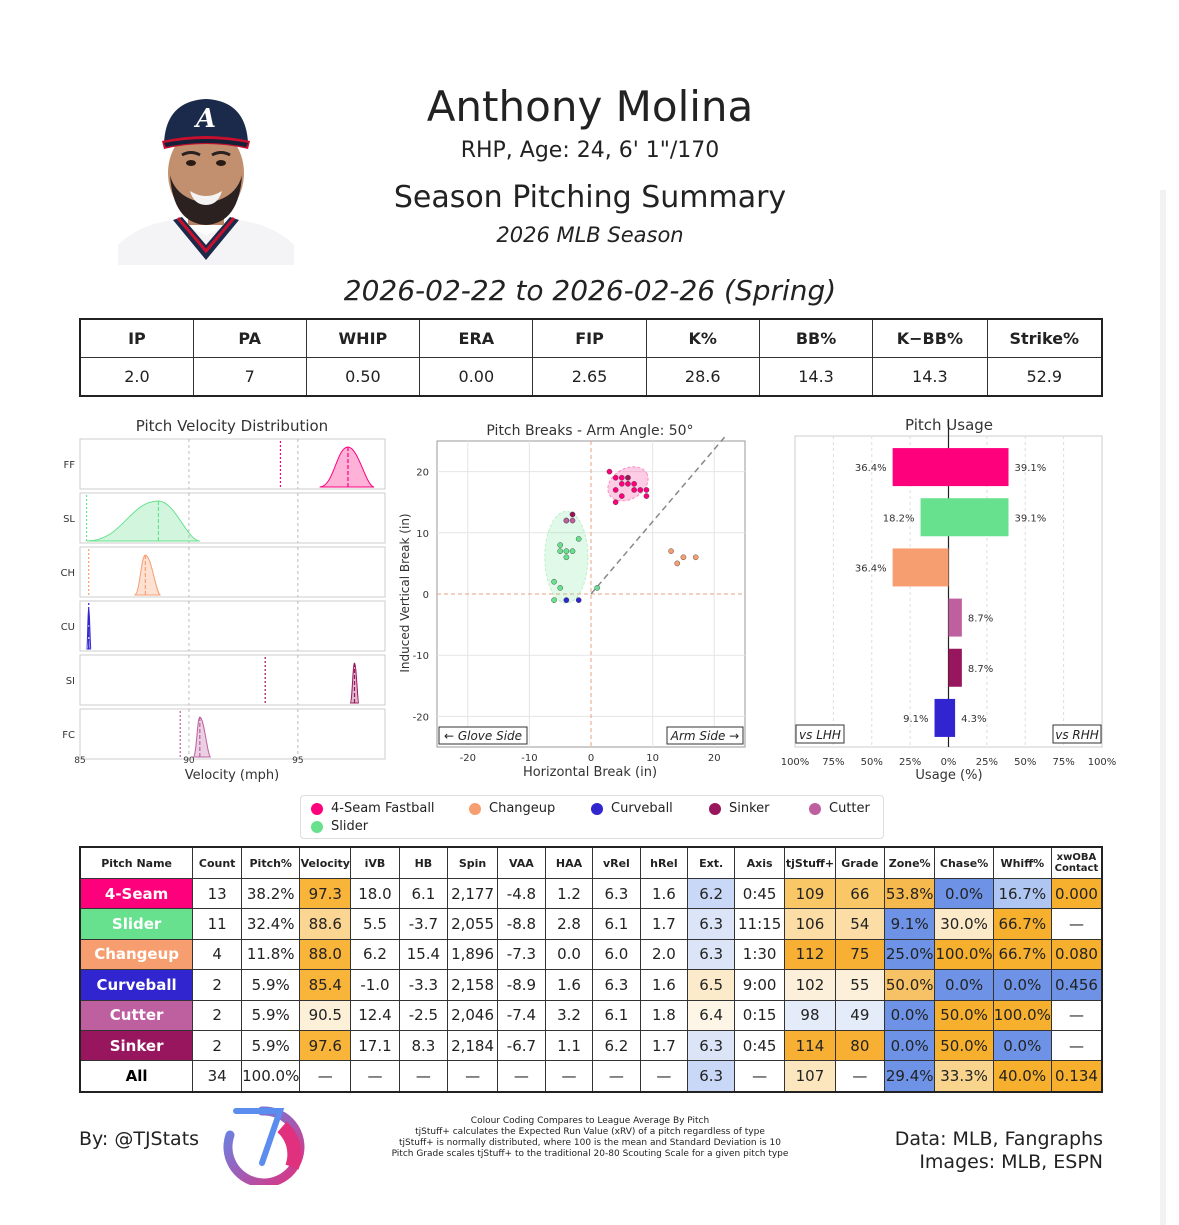 The image size is (1179, 1225). I want to click on stat-header: ERA, so click(476, 338).